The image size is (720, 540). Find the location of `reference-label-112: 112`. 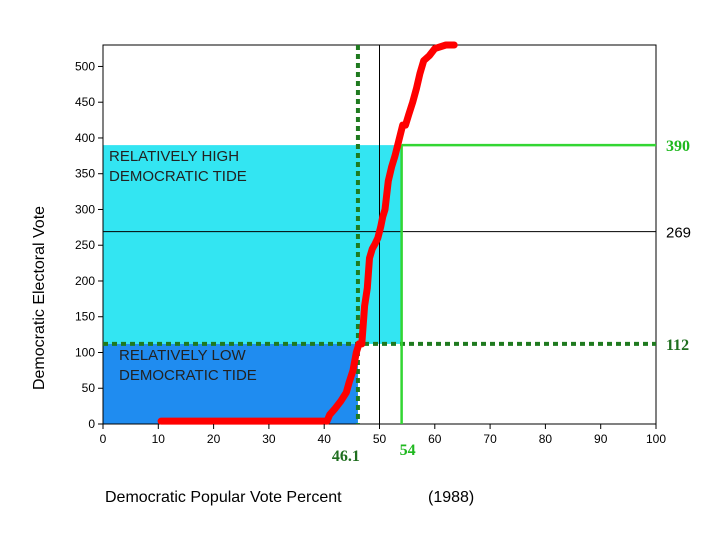

reference-label-112: 112 is located at coordinates (677, 345).